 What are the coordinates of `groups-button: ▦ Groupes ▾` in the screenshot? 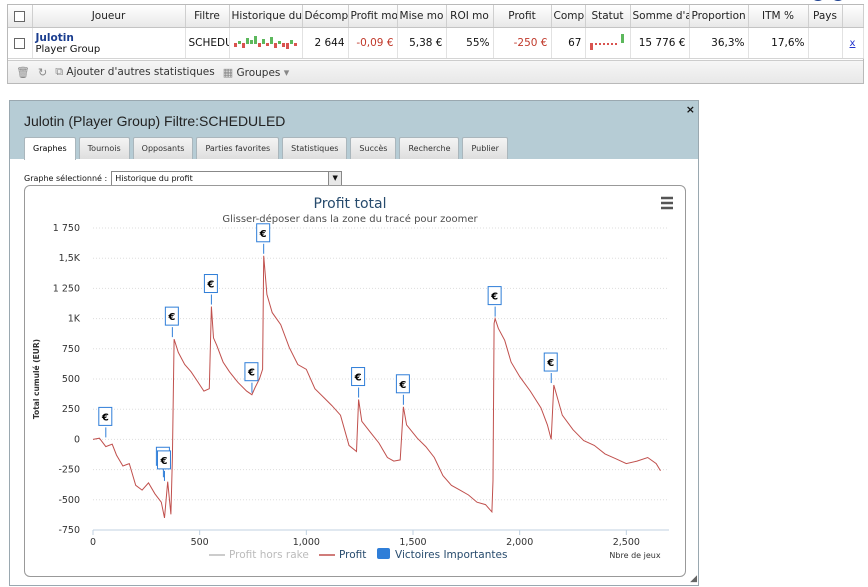 It's located at (256, 72).